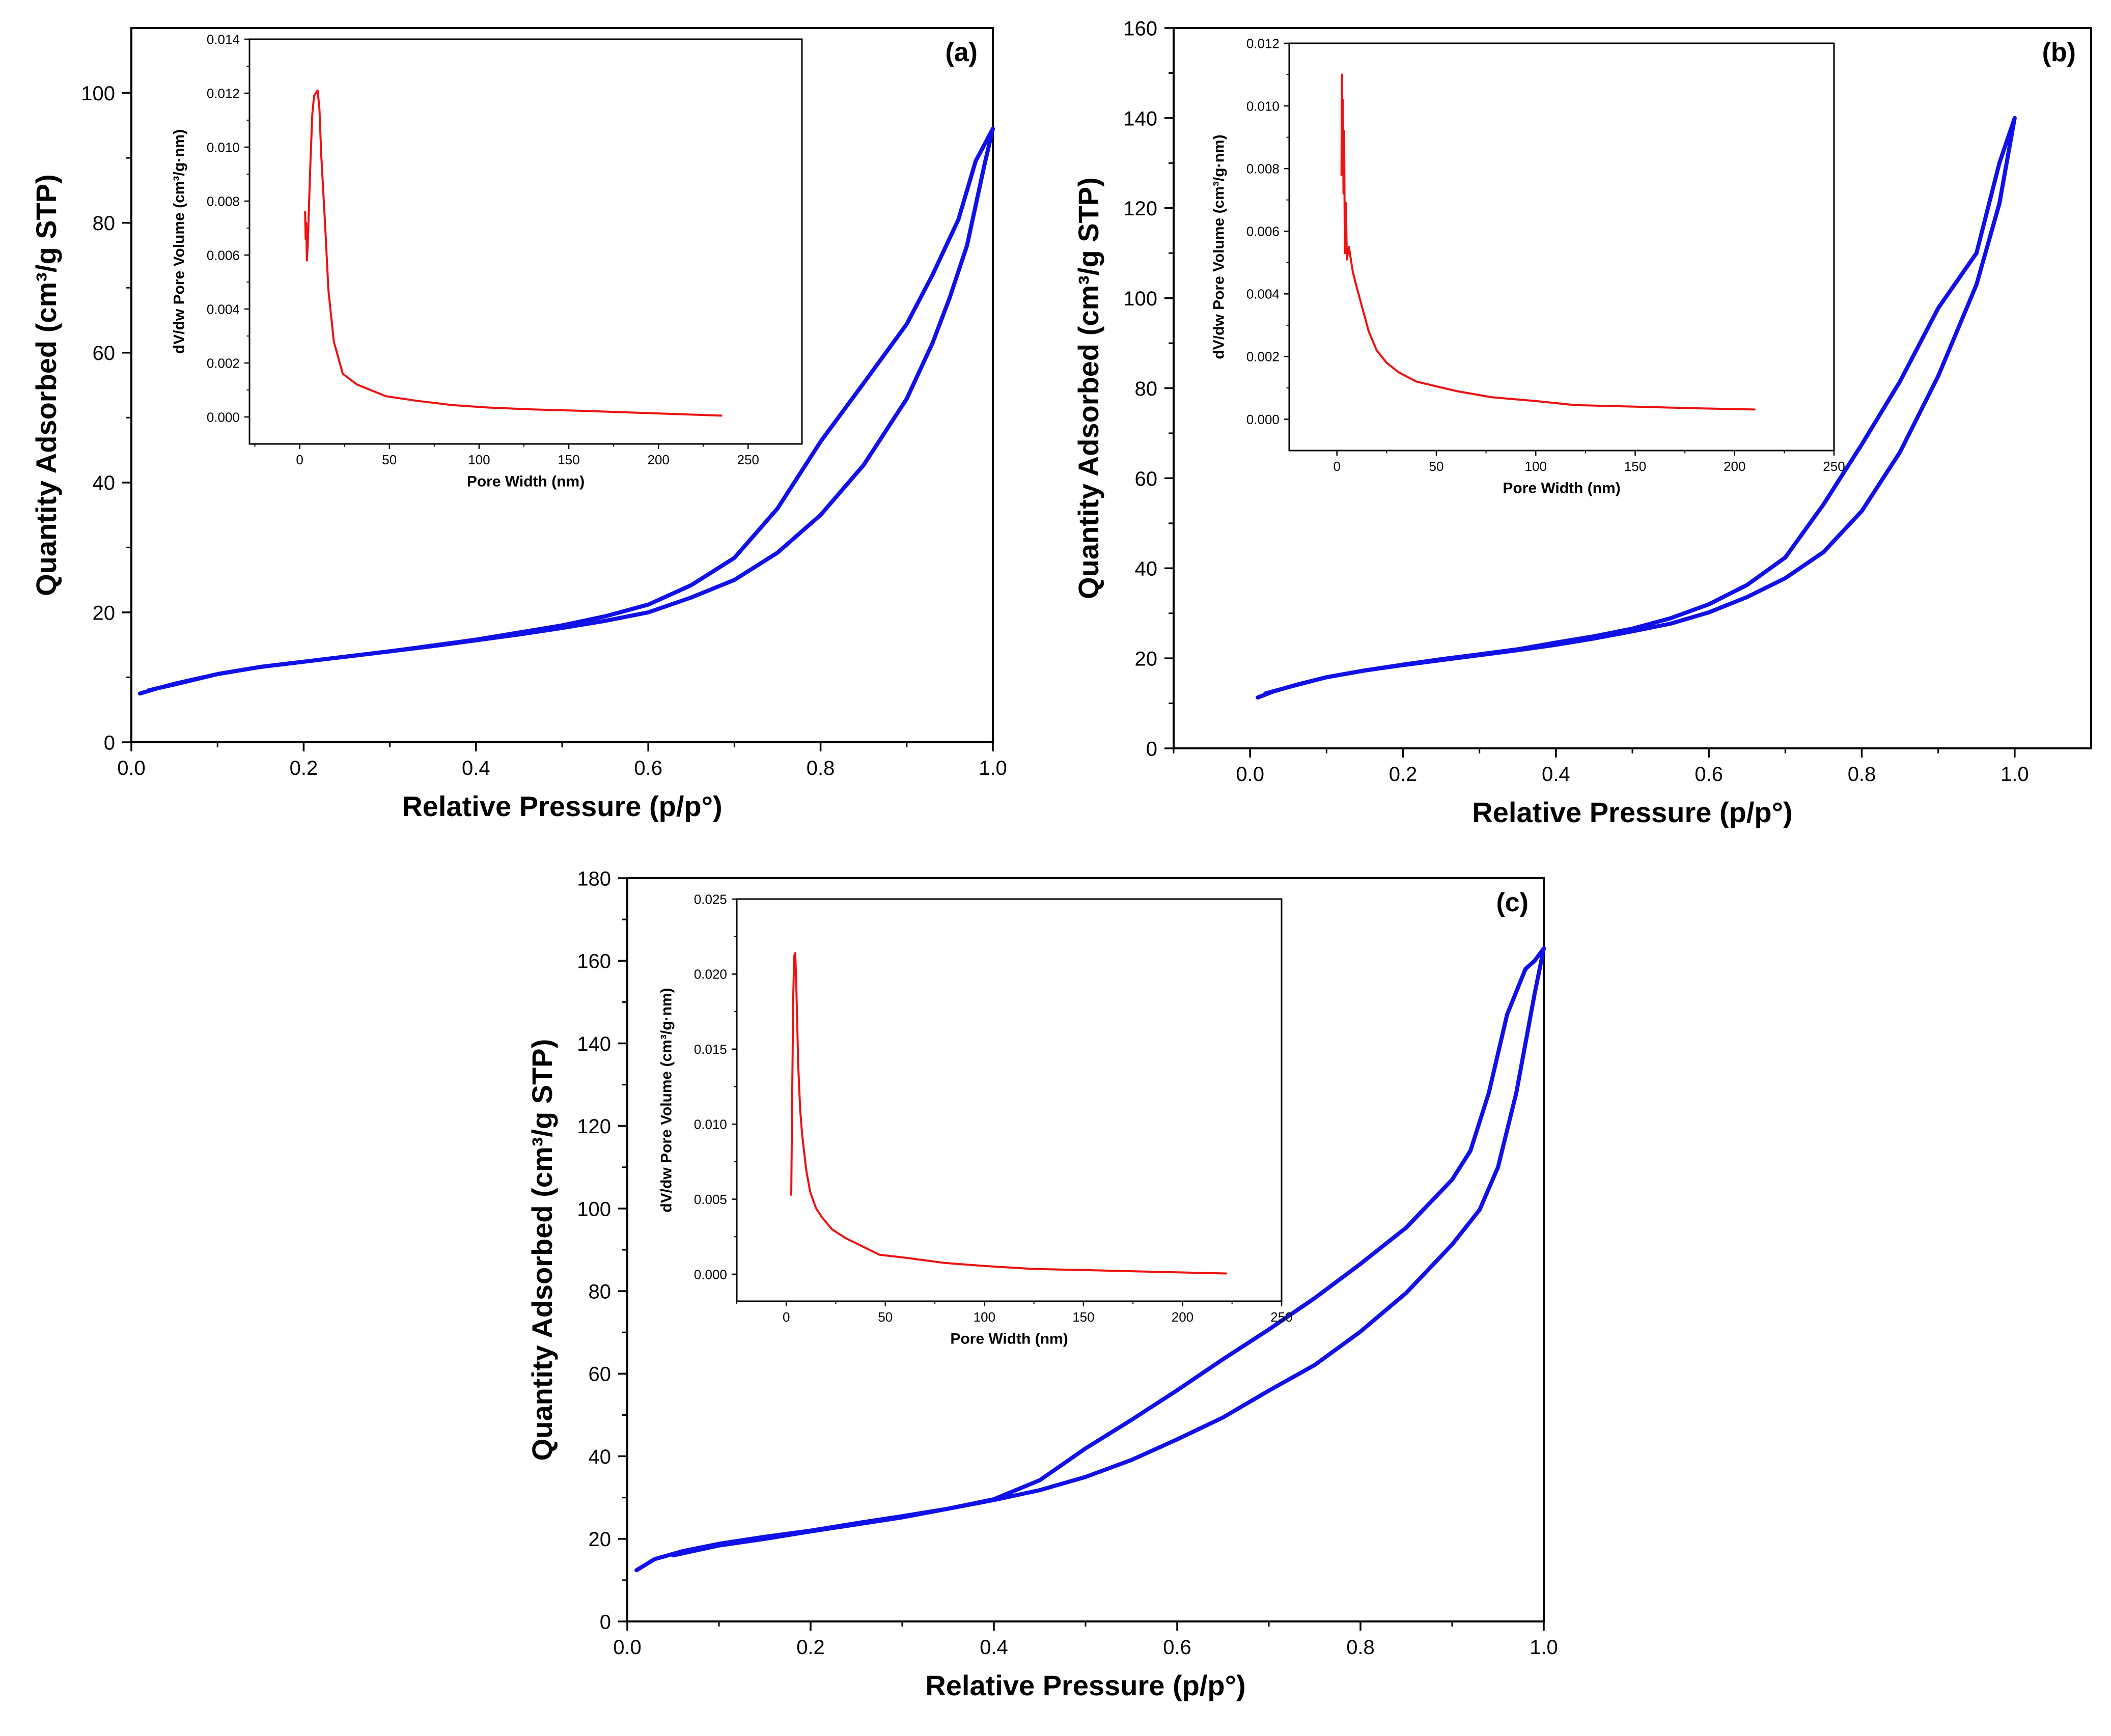 Image resolution: width=2111 pixels, height=1736 pixels. What do you see at coordinates (46, 385) in the screenshot?
I see `panel-a-isotherm-y-axis-title: Quantity Adsorbed (cm³/g STP)` at bounding box center [46, 385].